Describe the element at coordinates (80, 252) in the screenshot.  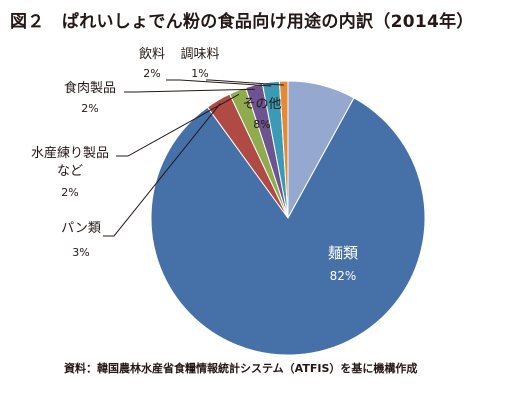
I see `slice-value-label: 3%` at that location.